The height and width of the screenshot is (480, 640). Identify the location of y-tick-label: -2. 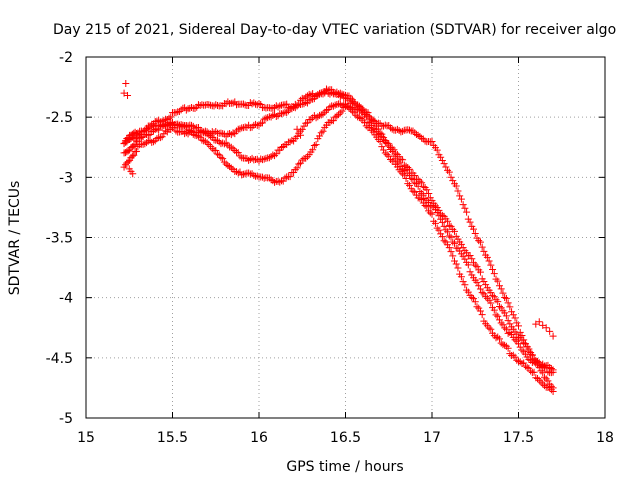
(66, 58).